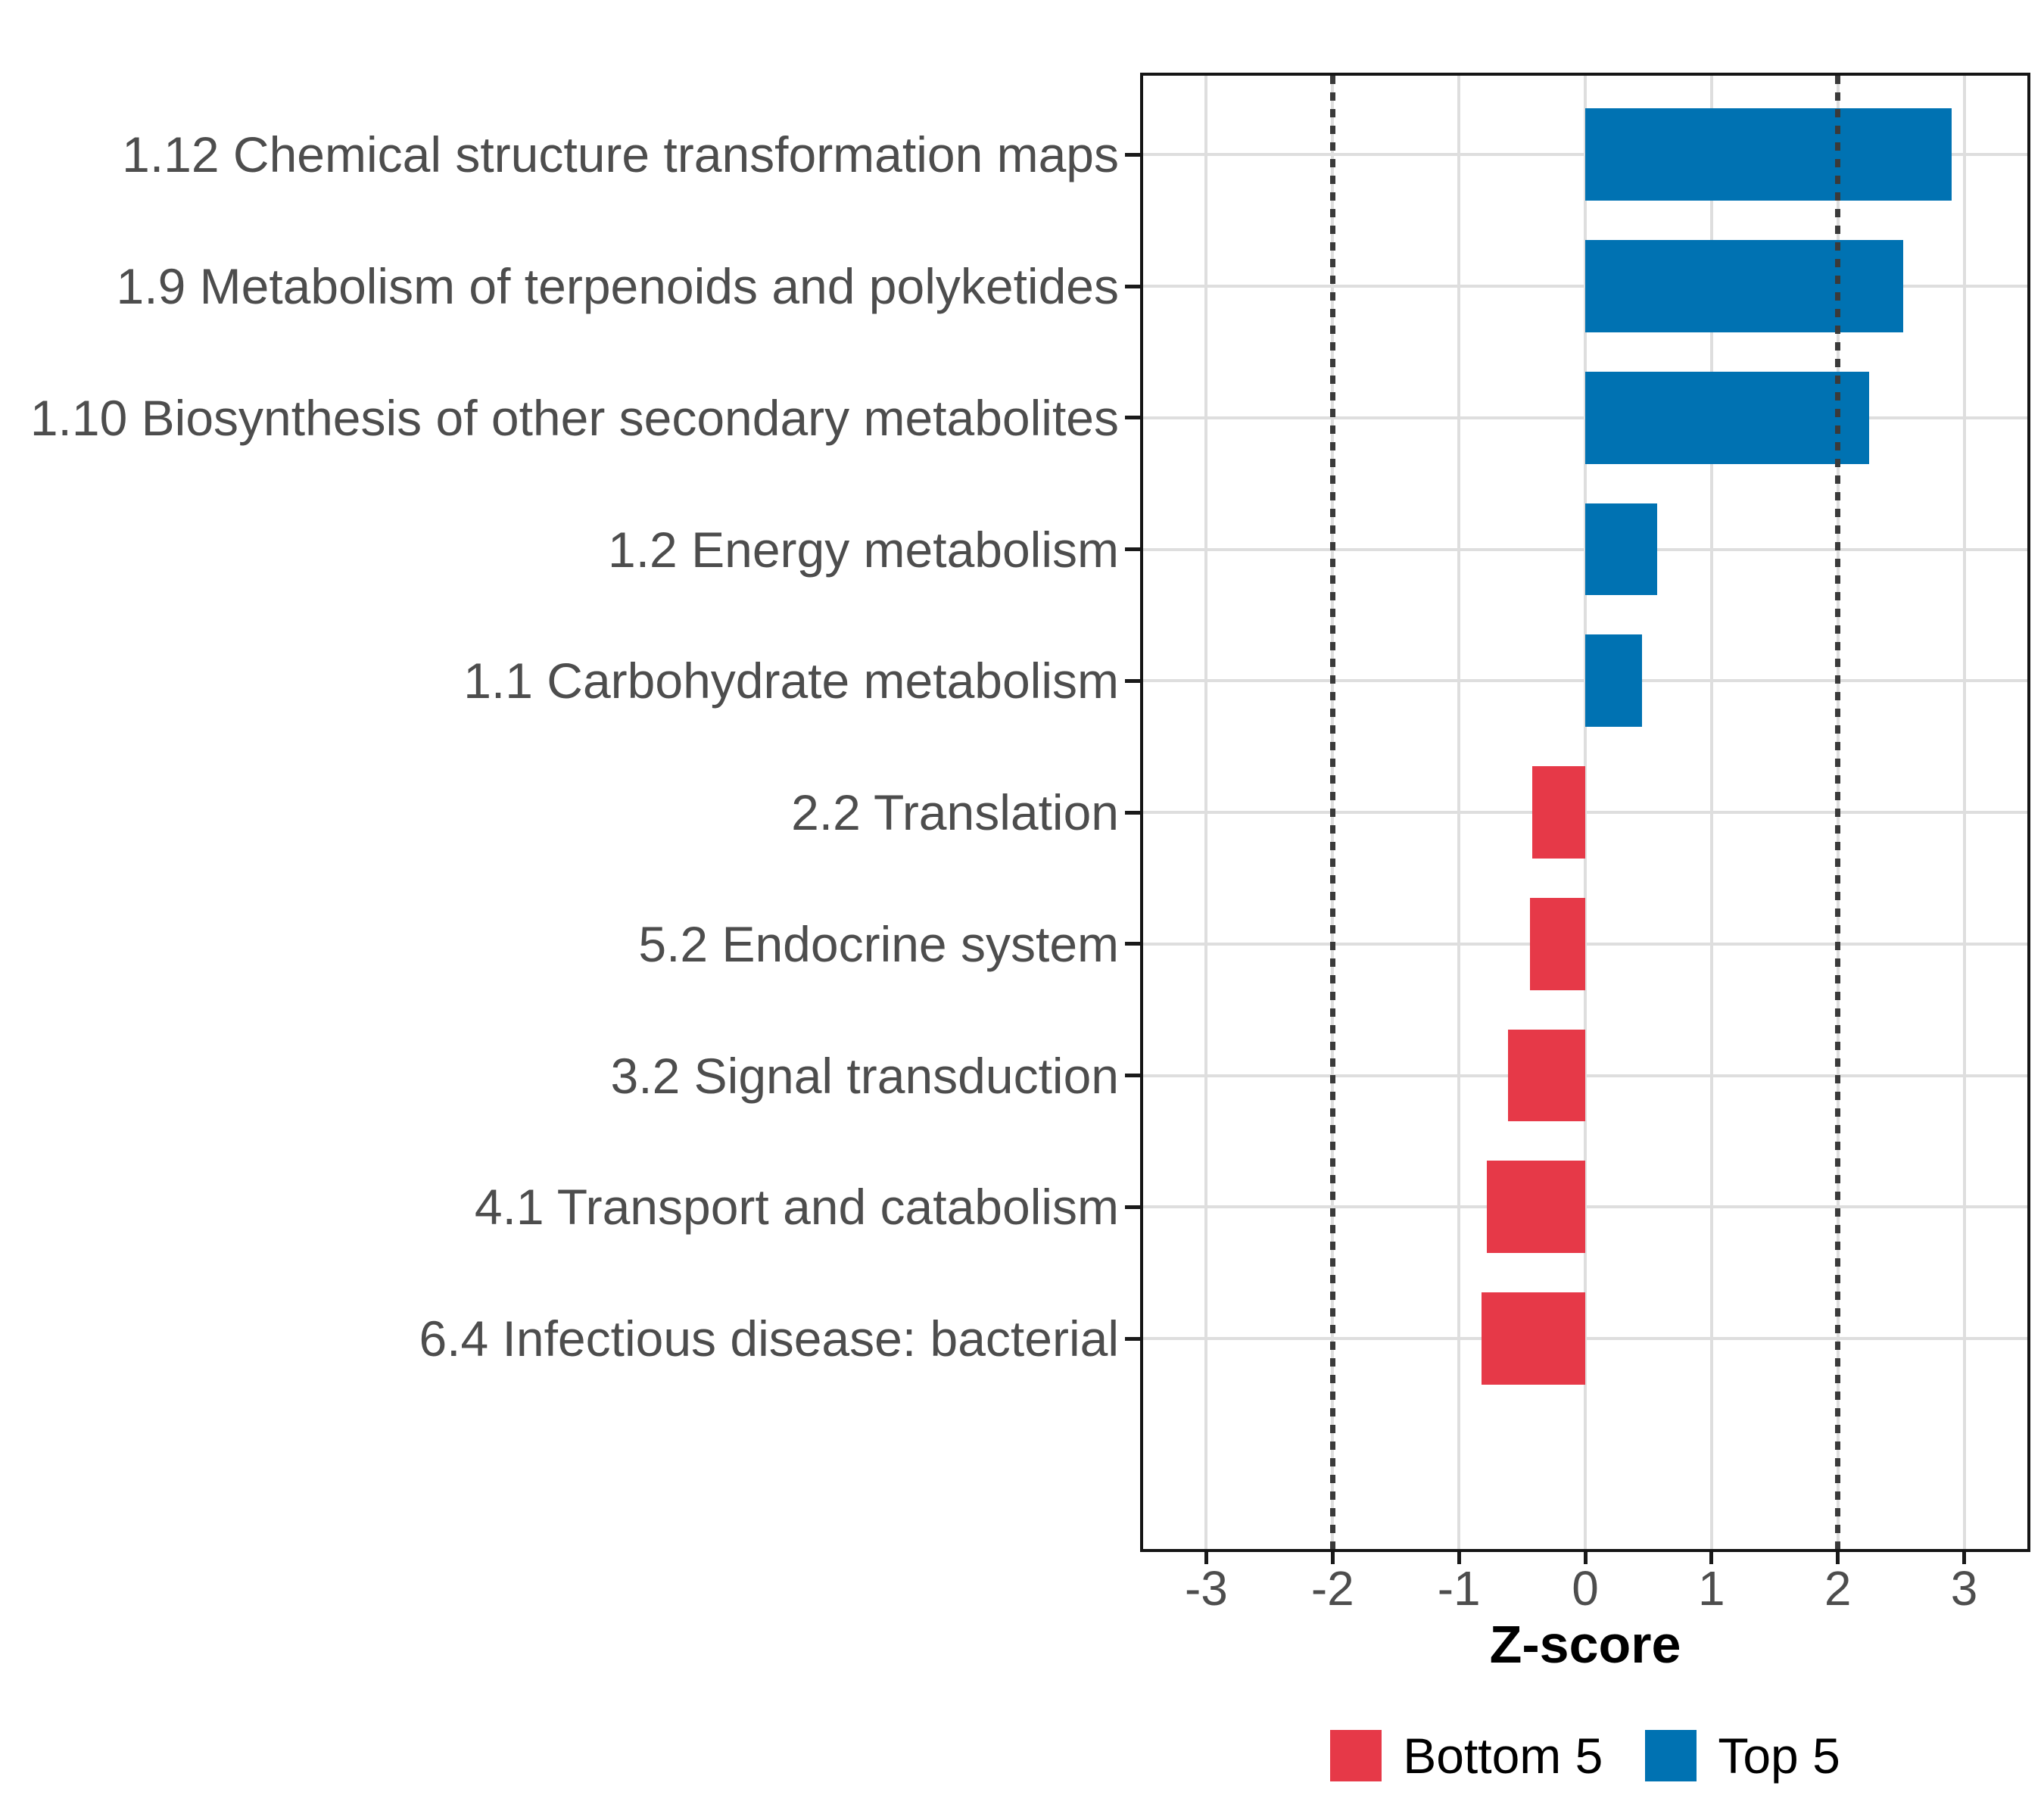 This screenshot has height=1817, width=2044. Describe the element at coordinates (1503, 1756) in the screenshot. I see `legend-label: Bottom 5` at that location.